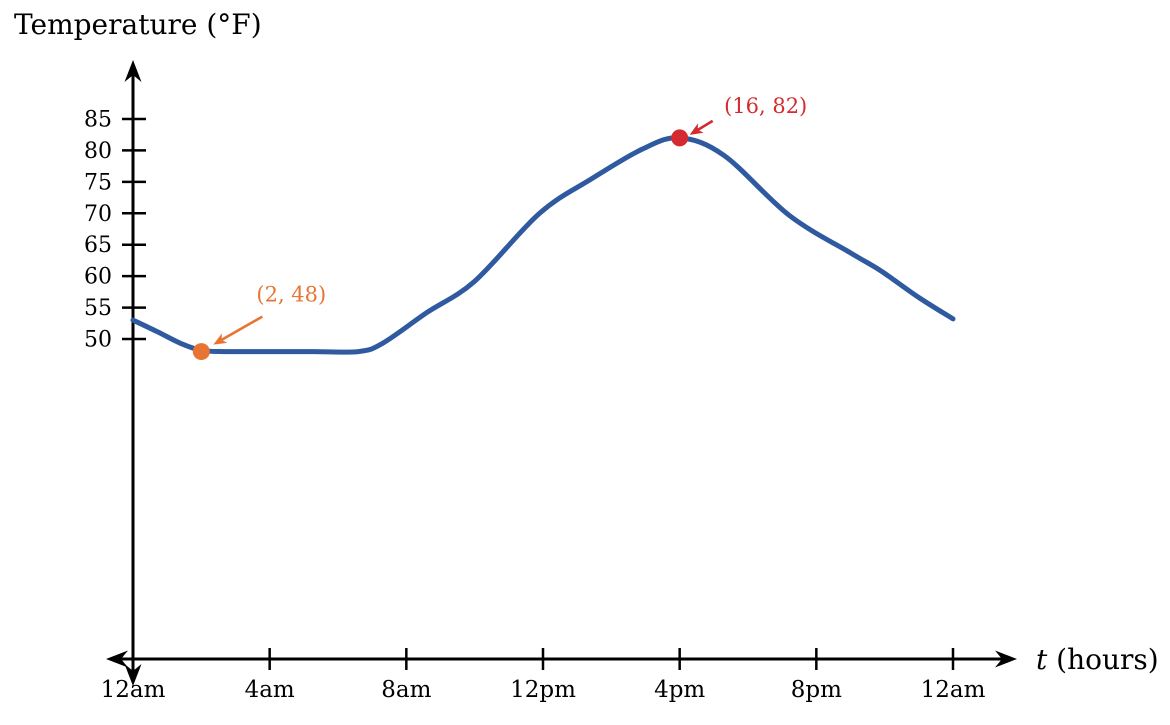  What do you see at coordinates (1103, 659) in the screenshot?
I see `x-axis-unit: (hours)` at bounding box center [1103, 659].